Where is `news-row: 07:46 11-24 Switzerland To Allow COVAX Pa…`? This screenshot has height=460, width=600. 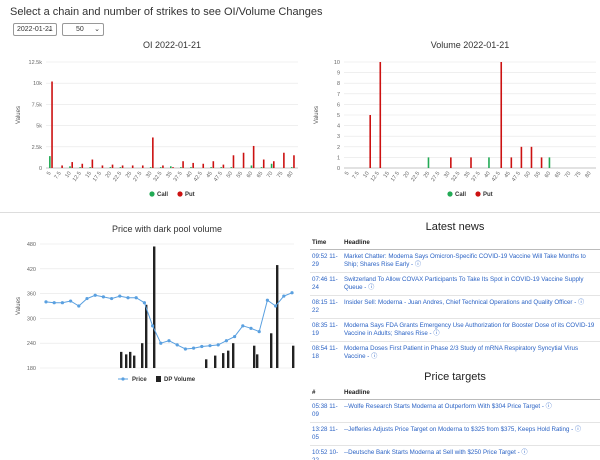 news-row: 07:46 11-24 Switzerland To Allow COVAX Pa… is located at coordinates (455, 284).